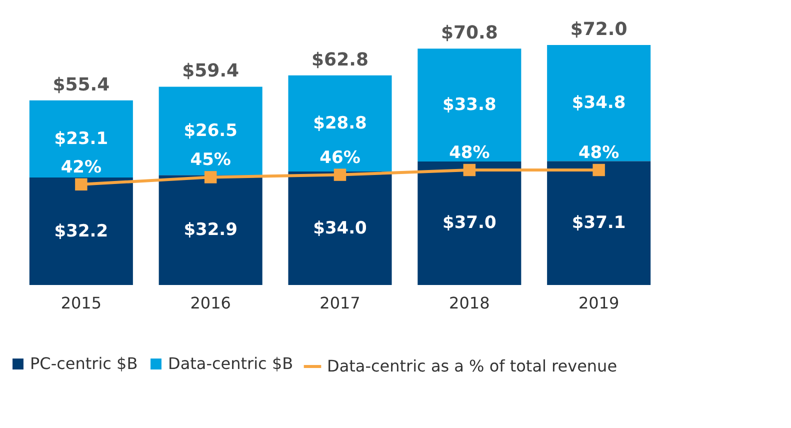  What do you see at coordinates (210, 160) in the screenshot?
I see `data-label: 45%` at bounding box center [210, 160].